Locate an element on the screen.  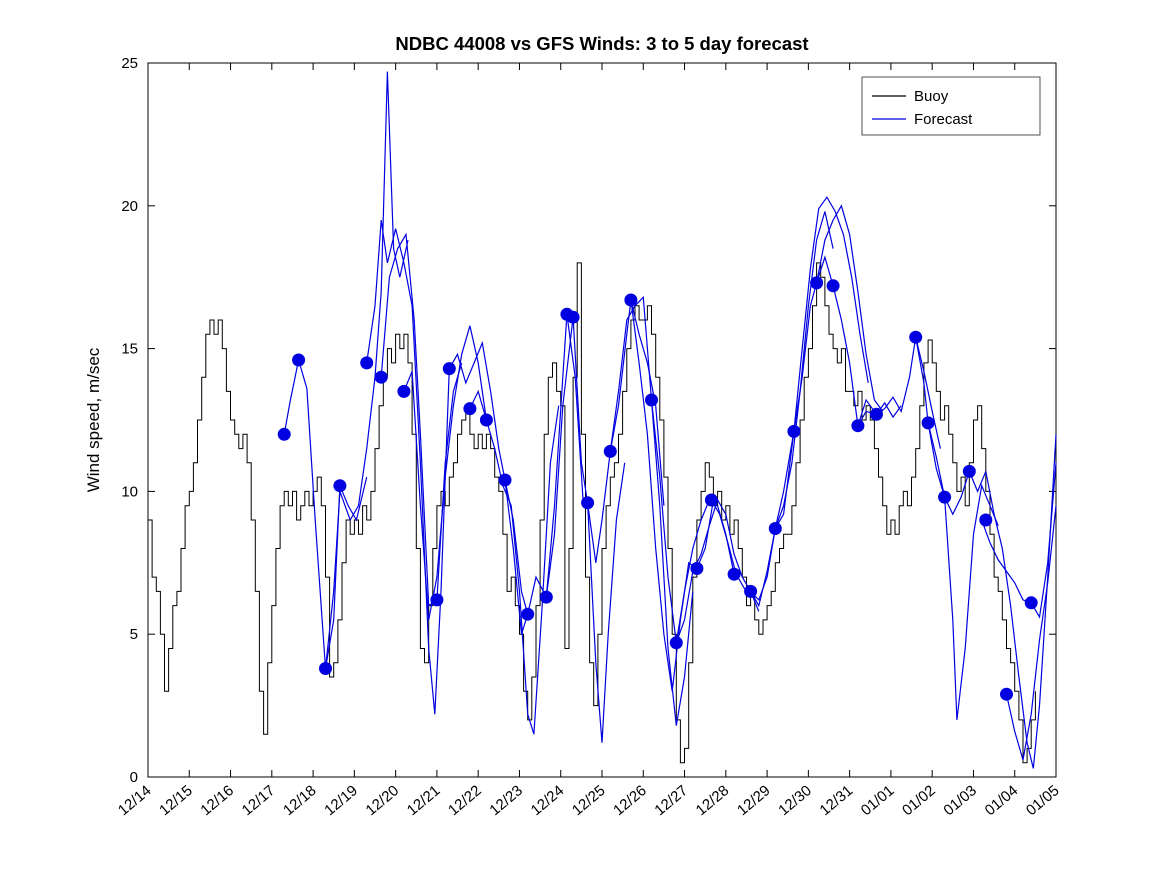
x-tick-label: 12/31 is located at coordinates (837, 800).